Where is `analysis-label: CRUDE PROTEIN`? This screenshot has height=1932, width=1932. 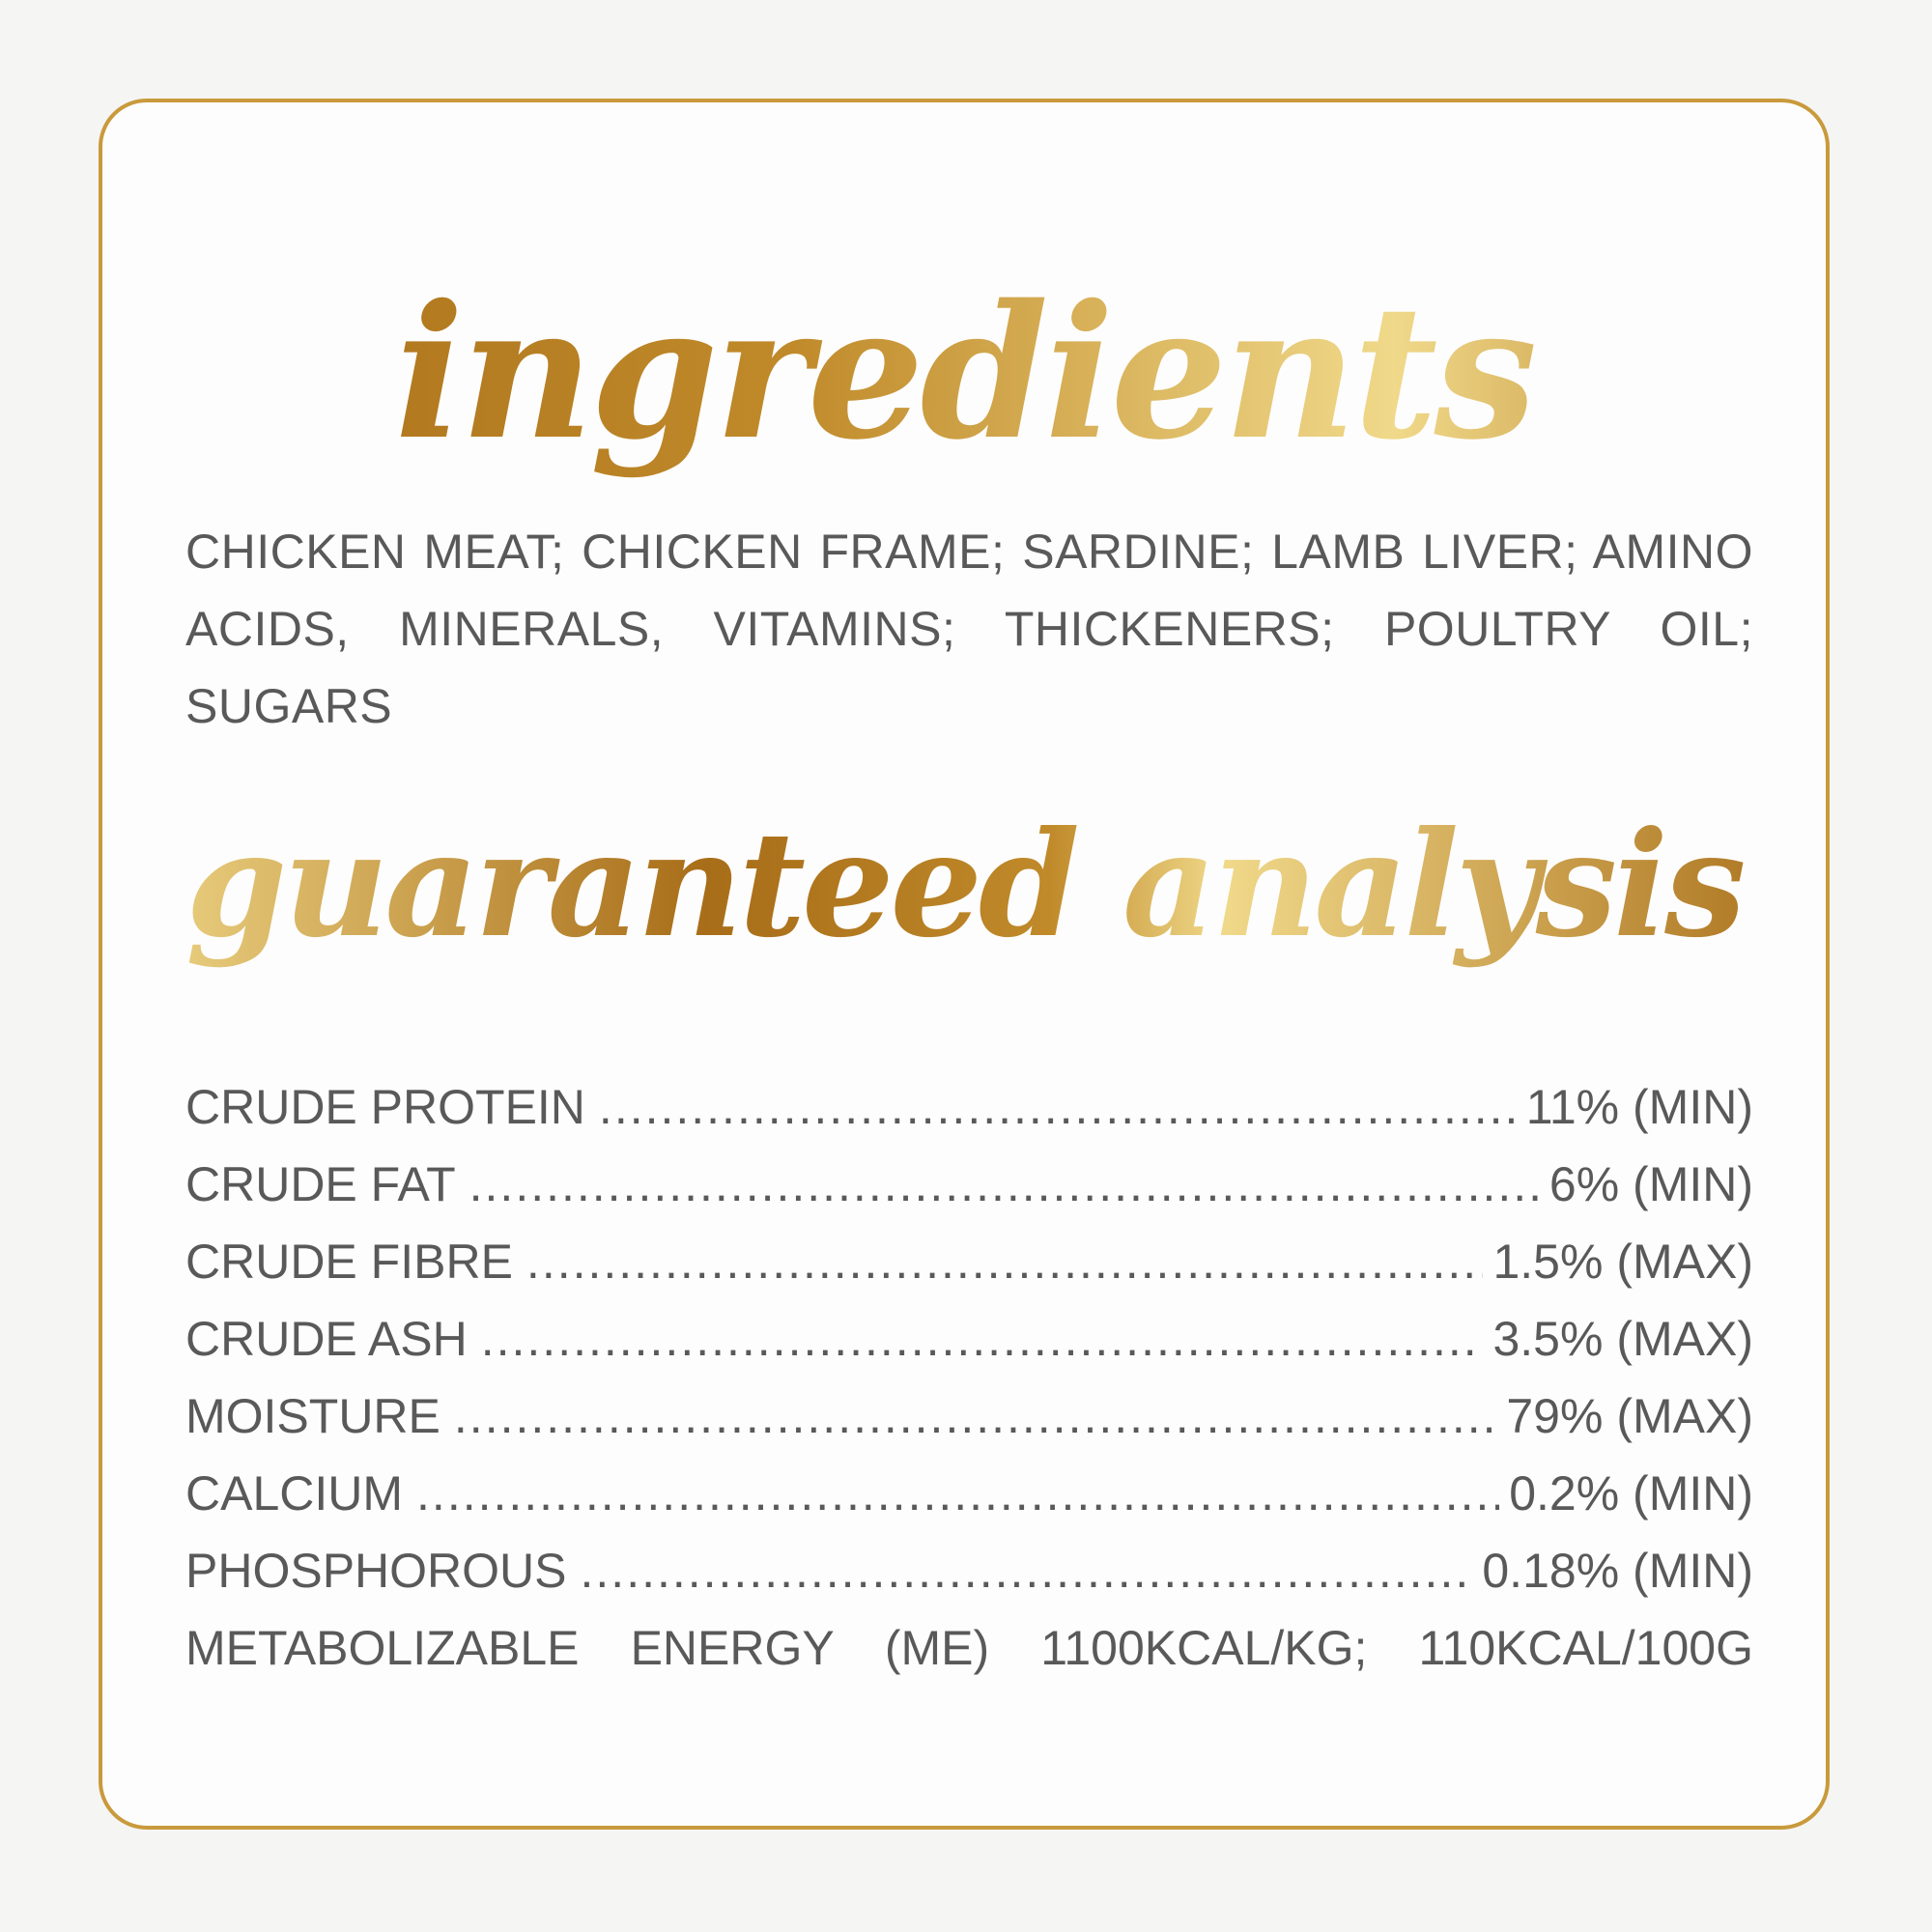
analysis-label: CRUDE PROTEIN is located at coordinates (385, 1107).